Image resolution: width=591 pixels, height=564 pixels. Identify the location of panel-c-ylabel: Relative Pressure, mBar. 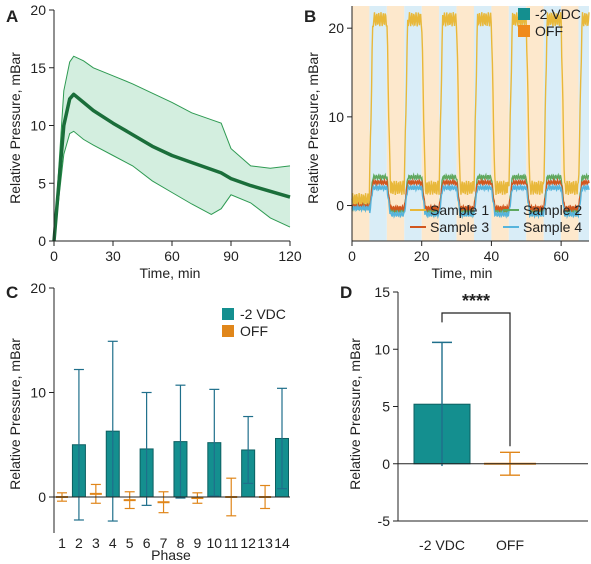
(15, 414).